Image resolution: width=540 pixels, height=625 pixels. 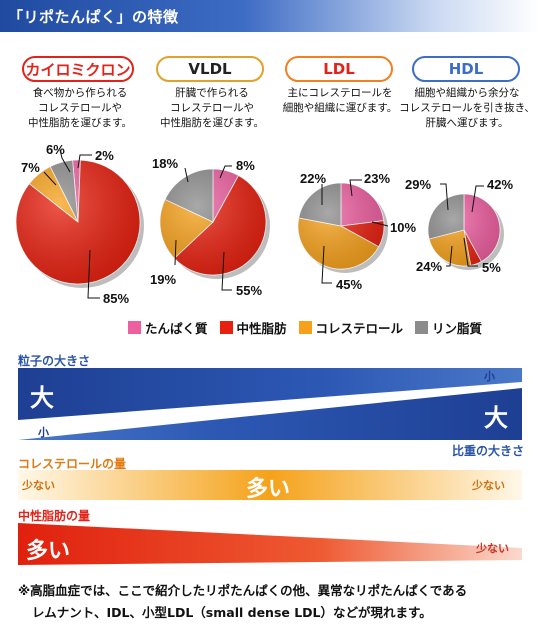 I want to click on label-ldl: LDL, so click(x=339, y=69).